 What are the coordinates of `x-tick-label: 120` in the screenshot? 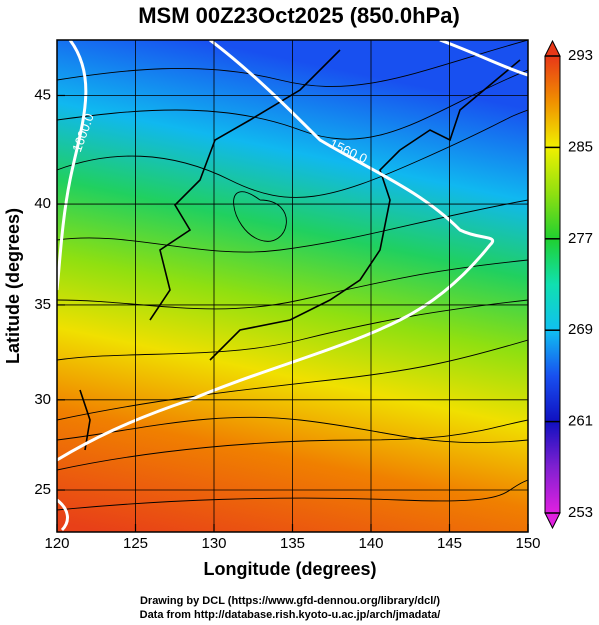 It's located at (56, 543).